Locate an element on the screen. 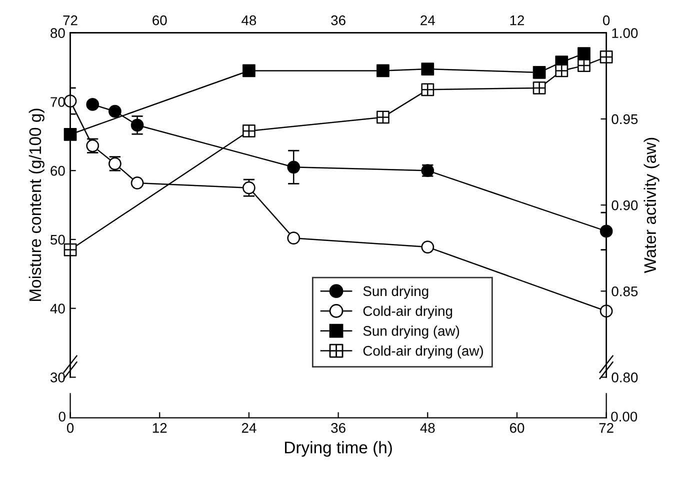 The width and height of the screenshot is (689, 483). x2-tick-label: 24 is located at coordinates (427, 20).